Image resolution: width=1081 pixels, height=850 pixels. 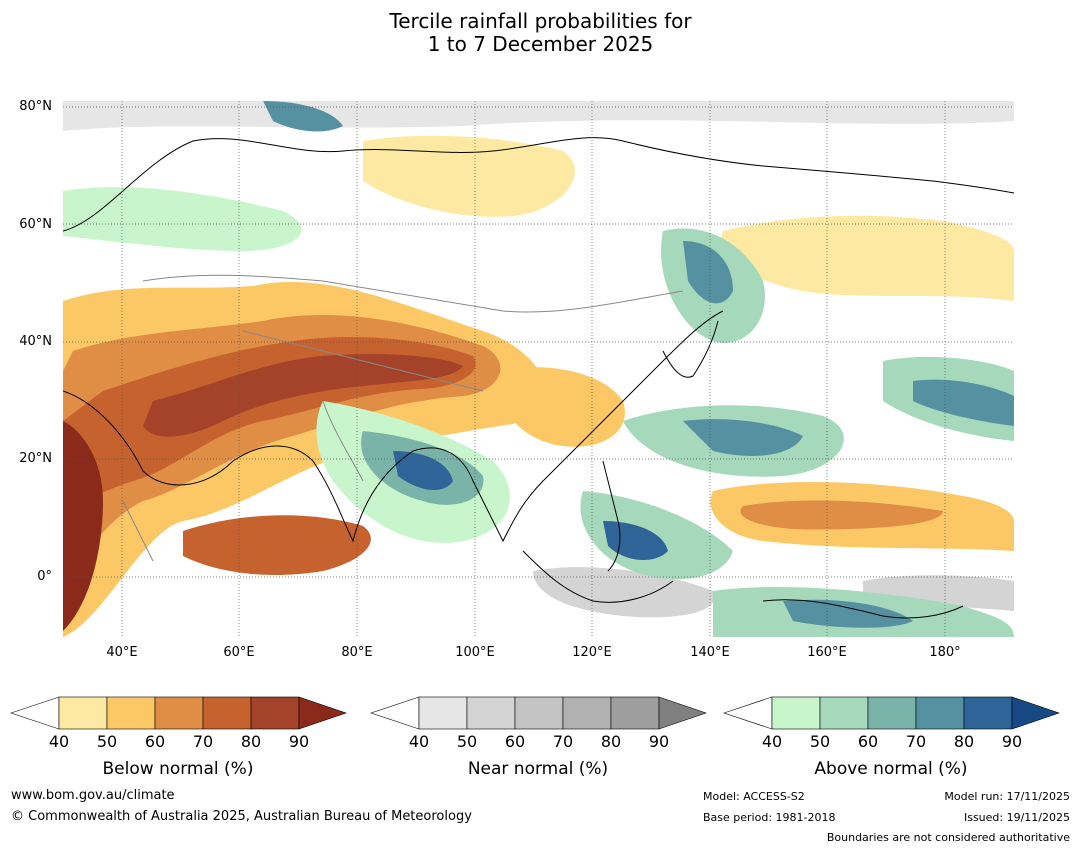 I want to click on below-tick-70: 70, so click(x=203, y=741).